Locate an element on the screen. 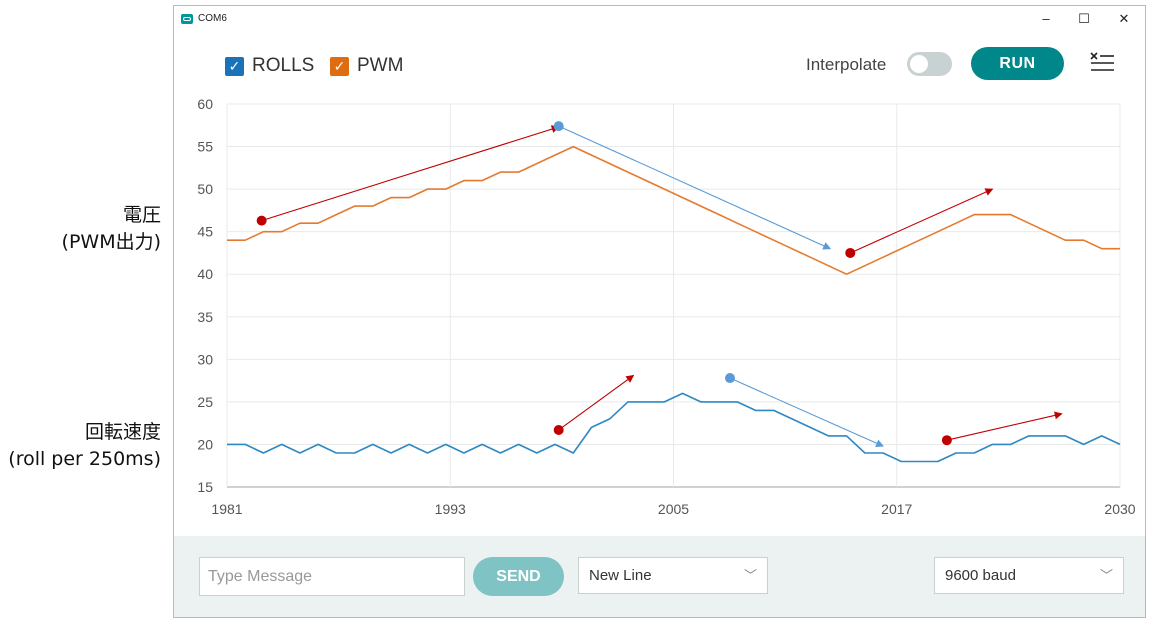 This screenshot has width=1154, height=623. legend-rolls: ✓ ROLLS is located at coordinates (269, 66).